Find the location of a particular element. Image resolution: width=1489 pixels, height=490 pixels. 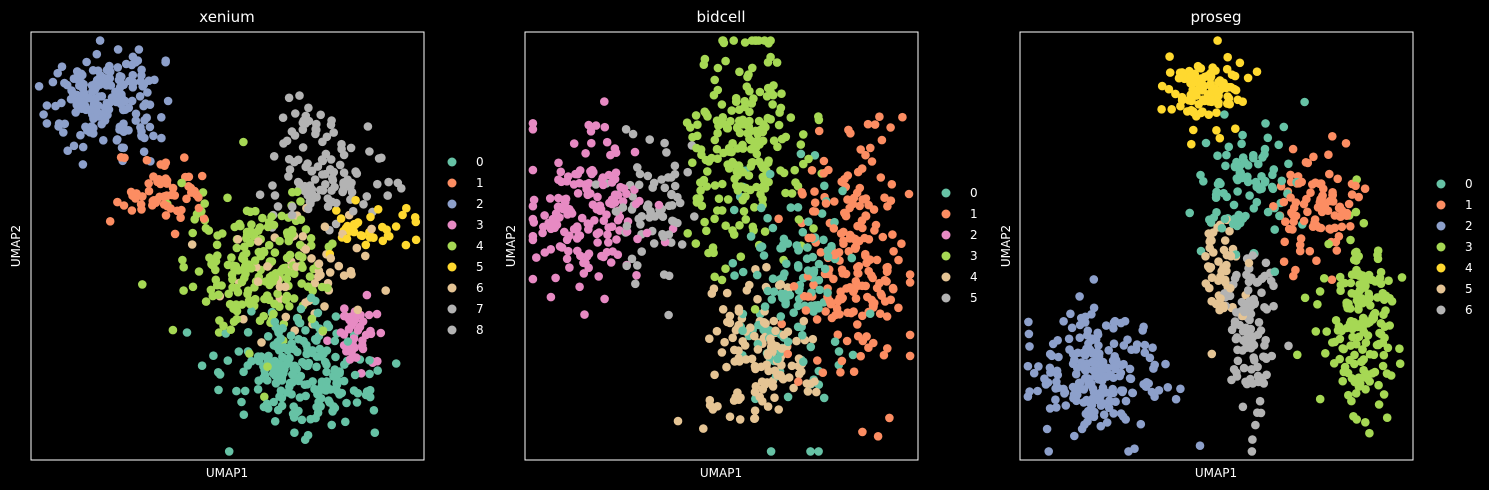

panel-title: xenium is located at coordinates (226, 17).